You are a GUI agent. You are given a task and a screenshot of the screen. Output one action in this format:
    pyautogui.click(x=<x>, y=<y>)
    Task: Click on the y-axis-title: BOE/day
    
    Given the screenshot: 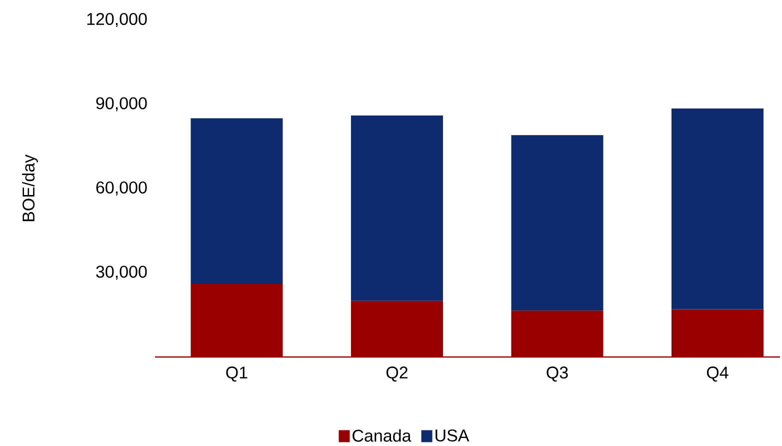 What is the action you would take?
    pyautogui.click(x=30, y=188)
    